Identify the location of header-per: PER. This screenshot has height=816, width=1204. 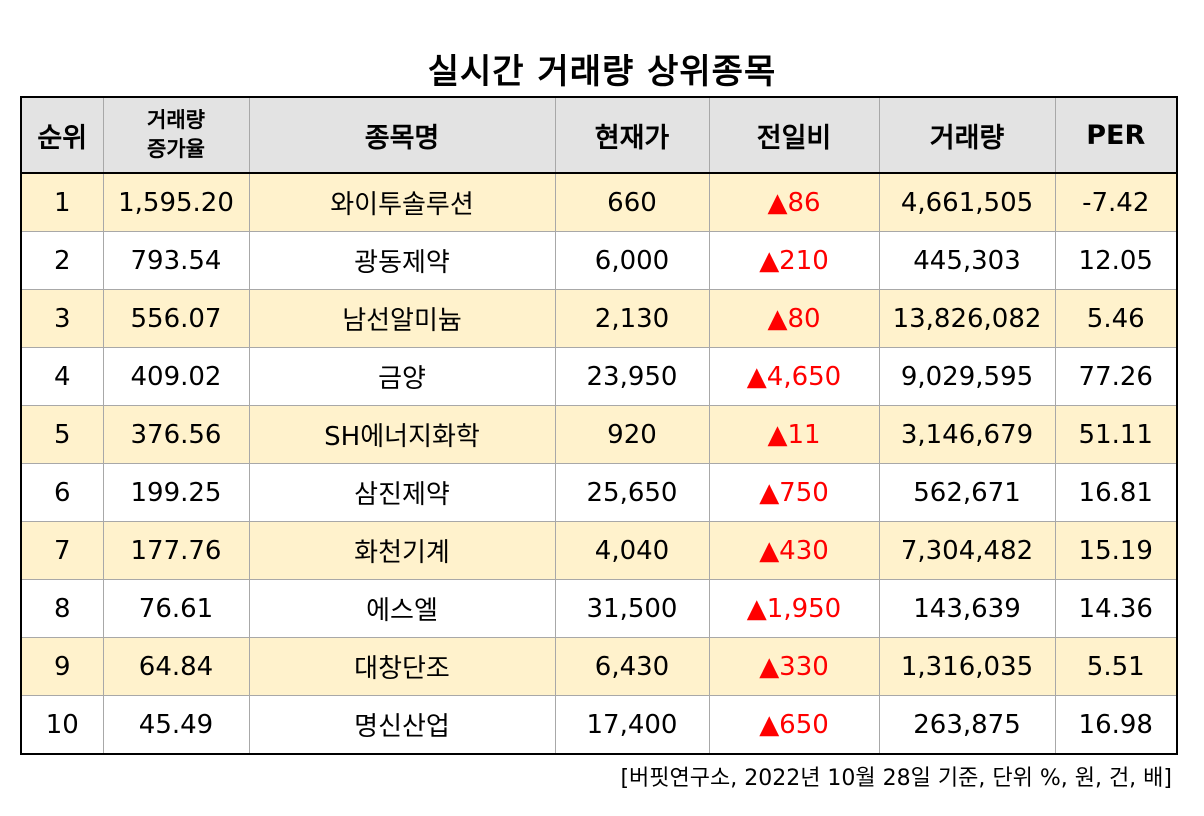
(1116, 135).